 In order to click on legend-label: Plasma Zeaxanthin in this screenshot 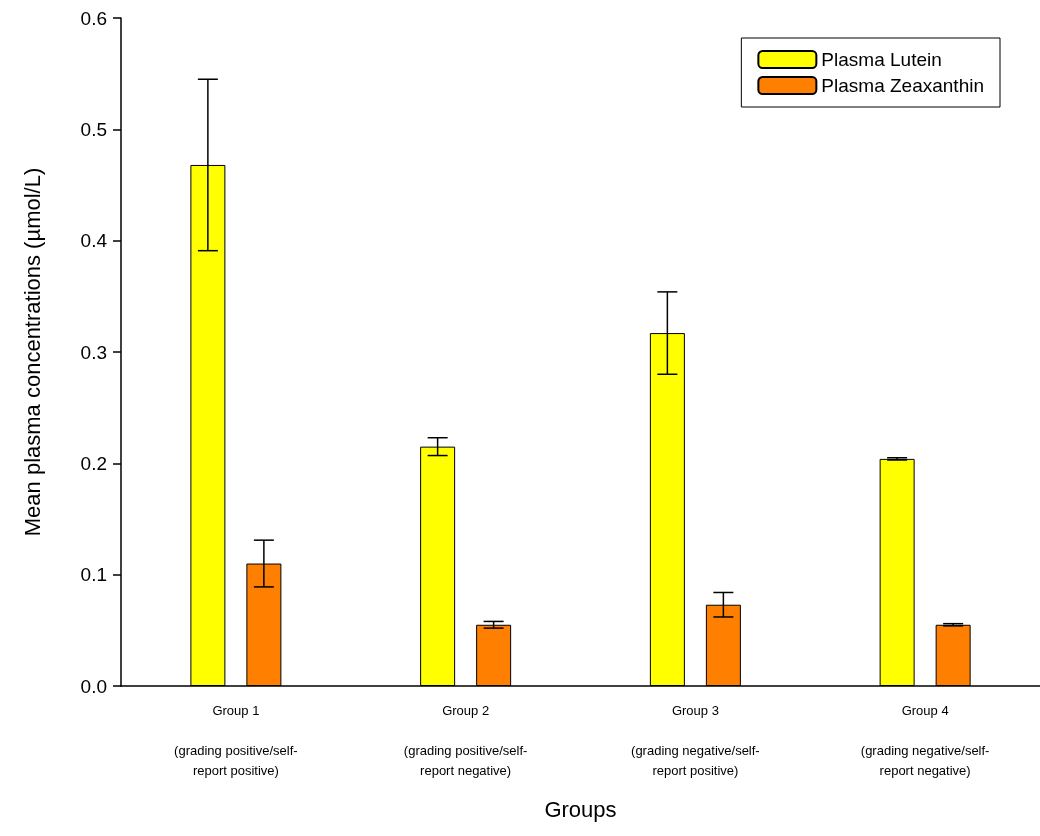, I will do `click(903, 85)`.